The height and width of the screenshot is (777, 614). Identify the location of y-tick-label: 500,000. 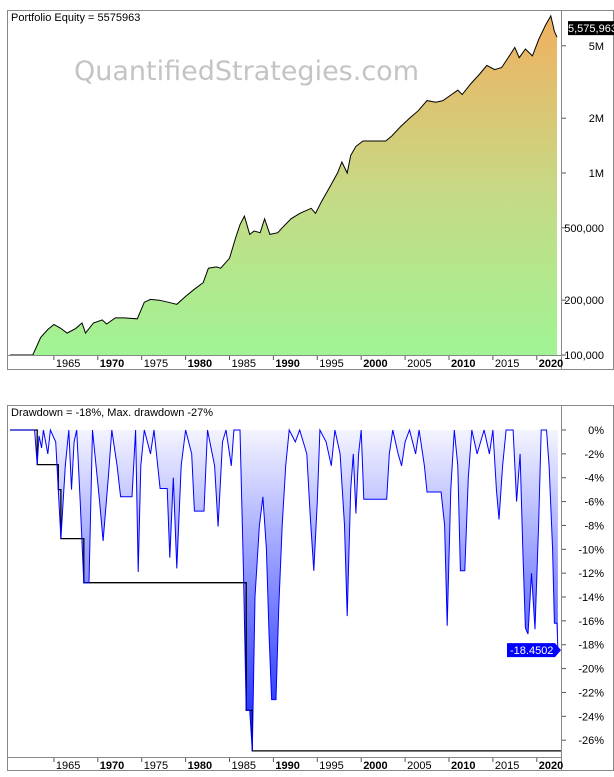
(584, 229).